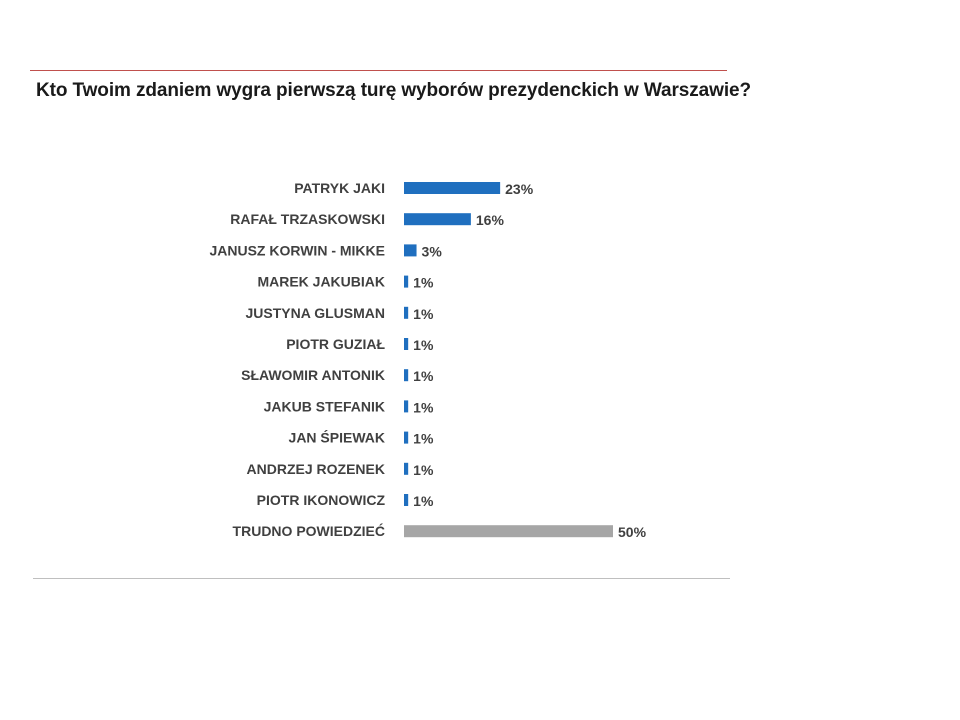 This screenshot has height=720, width=960. I want to click on category-label: TRUDNO POWIEDZIEĆ, so click(309, 530).